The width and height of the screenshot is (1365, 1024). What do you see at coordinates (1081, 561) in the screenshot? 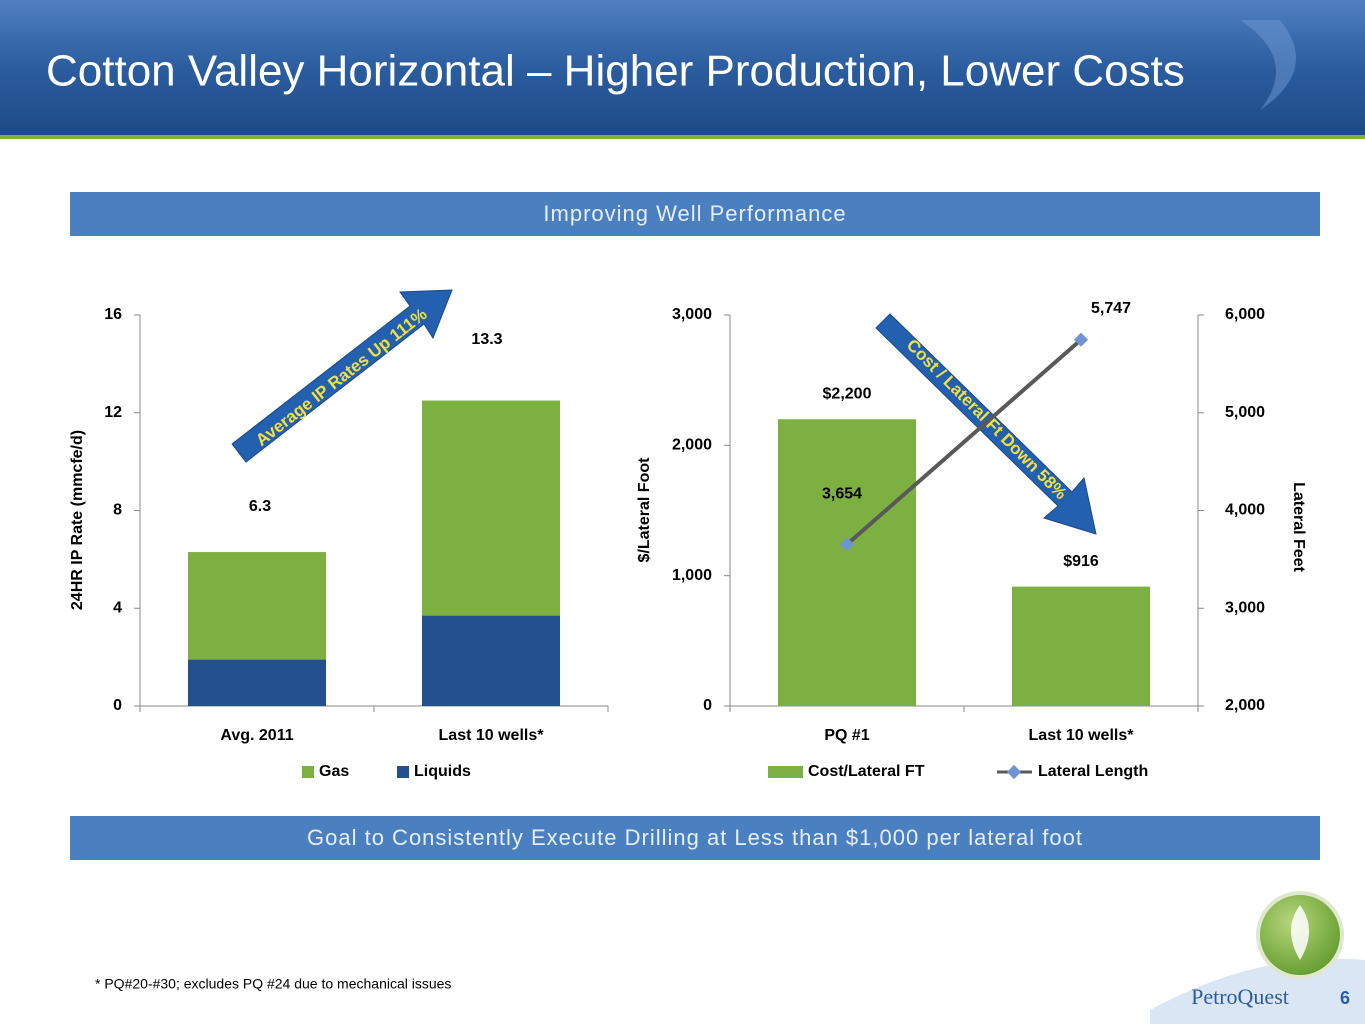
I see `data-label: $916` at bounding box center [1081, 561].